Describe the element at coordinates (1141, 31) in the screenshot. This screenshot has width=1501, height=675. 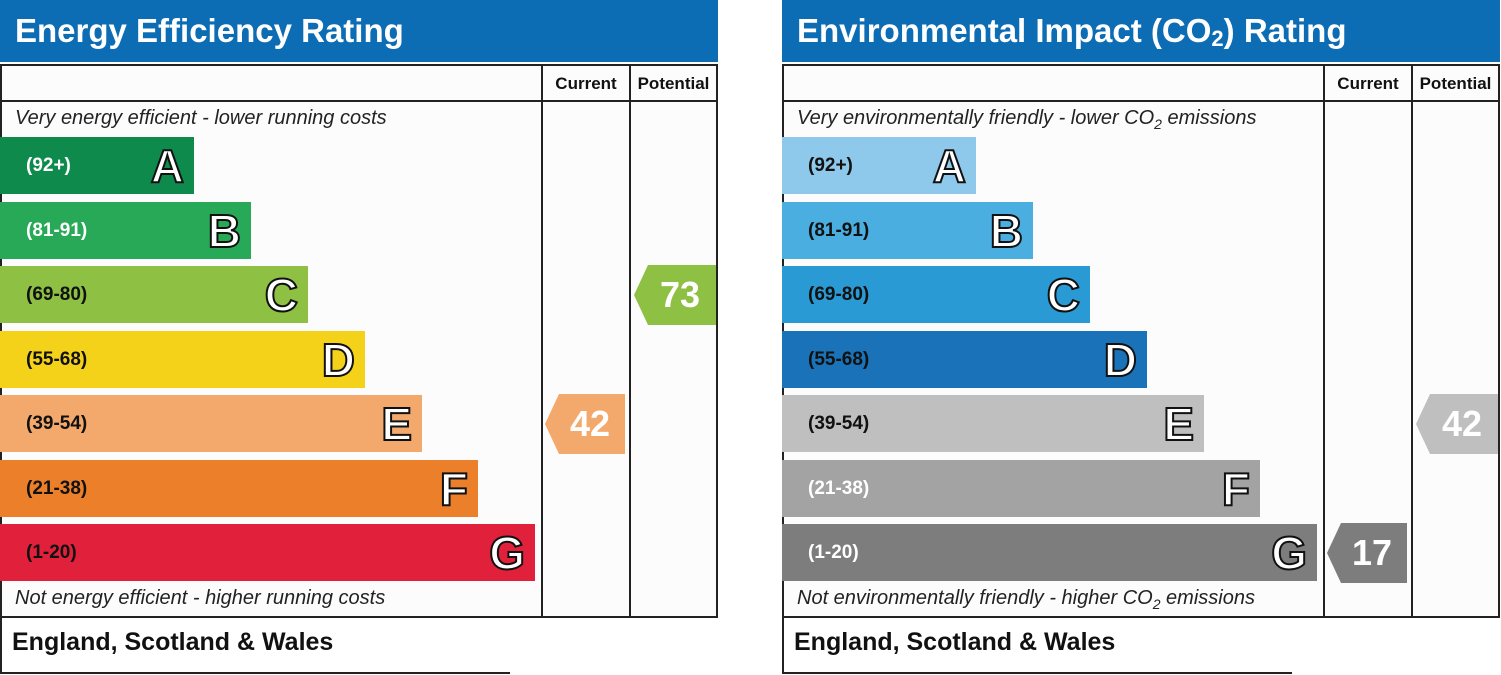
I see `panel-title: Environmental Impact (CO2) Rating` at that location.